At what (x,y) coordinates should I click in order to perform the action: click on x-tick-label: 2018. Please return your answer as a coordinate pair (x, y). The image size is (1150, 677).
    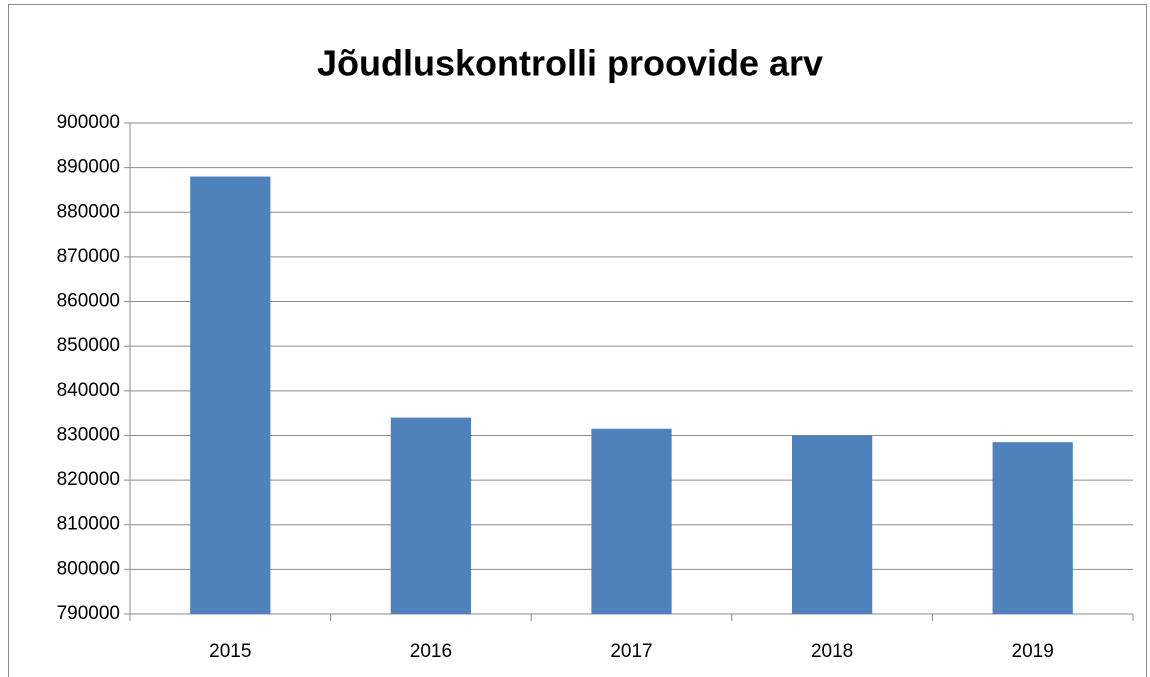
    Looking at the image, I should click on (832, 651).